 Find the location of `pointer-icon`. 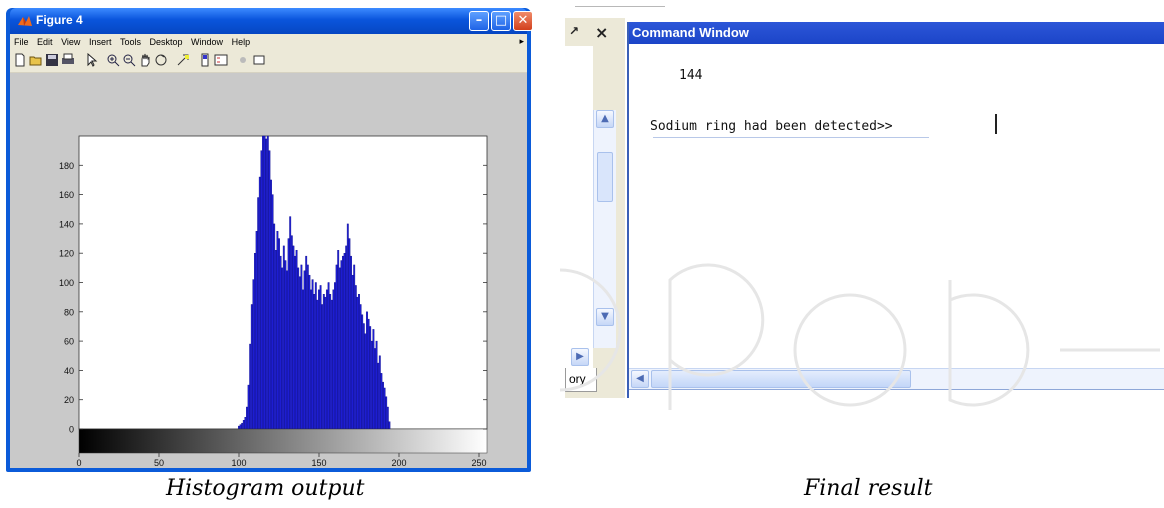

pointer-icon is located at coordinates (91, 60).